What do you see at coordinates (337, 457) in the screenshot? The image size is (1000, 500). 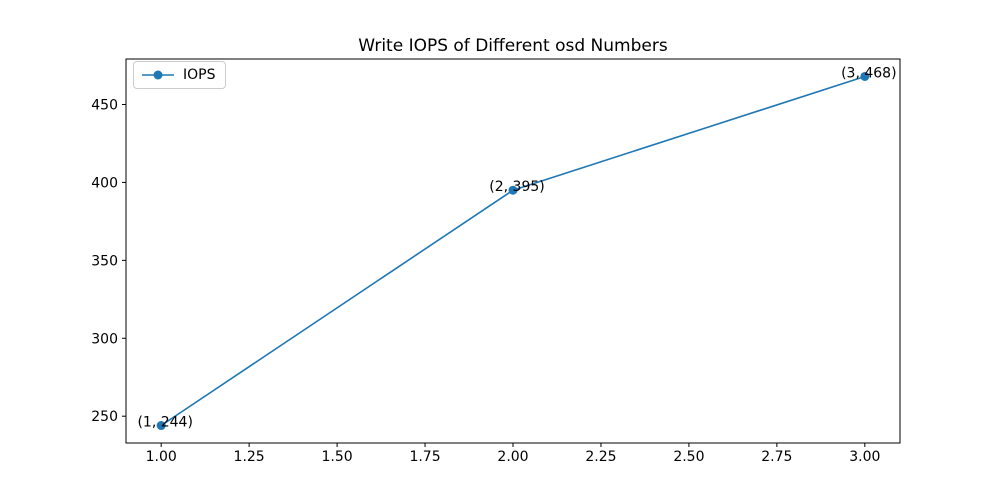 I see `x-tick-label: 1.50` at bounding box center [337, 457].